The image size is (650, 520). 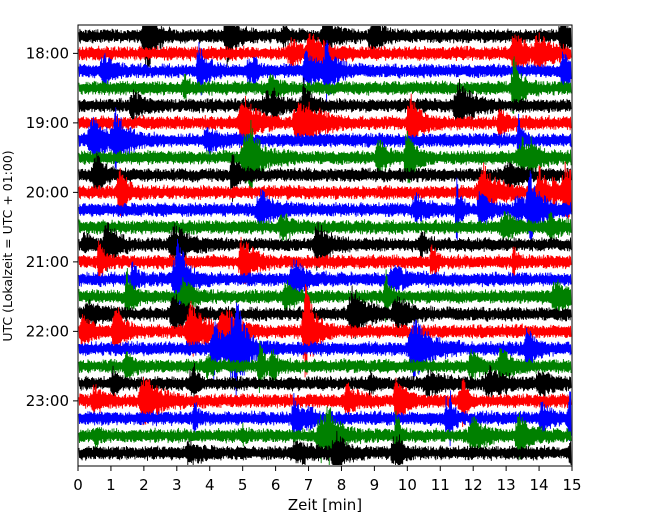 I want to click on y-tick-label: 20:00, so click(x=47, y=192).